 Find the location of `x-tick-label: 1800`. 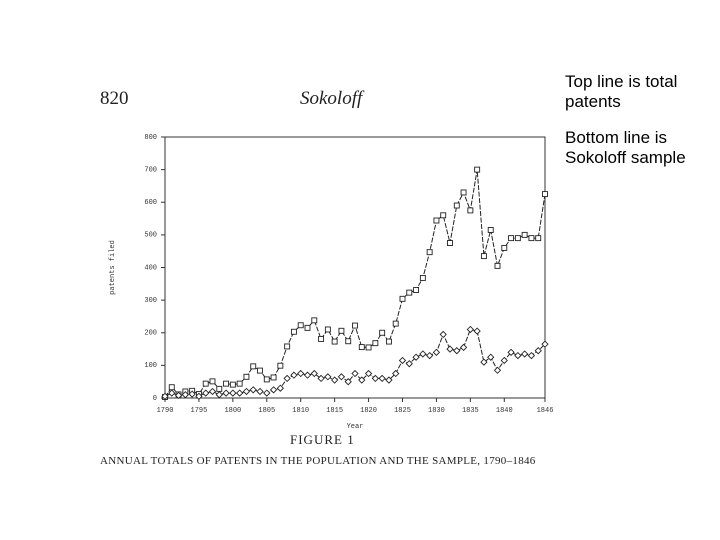

x-tick-label: 1800 is located at coordinates (232, 411).